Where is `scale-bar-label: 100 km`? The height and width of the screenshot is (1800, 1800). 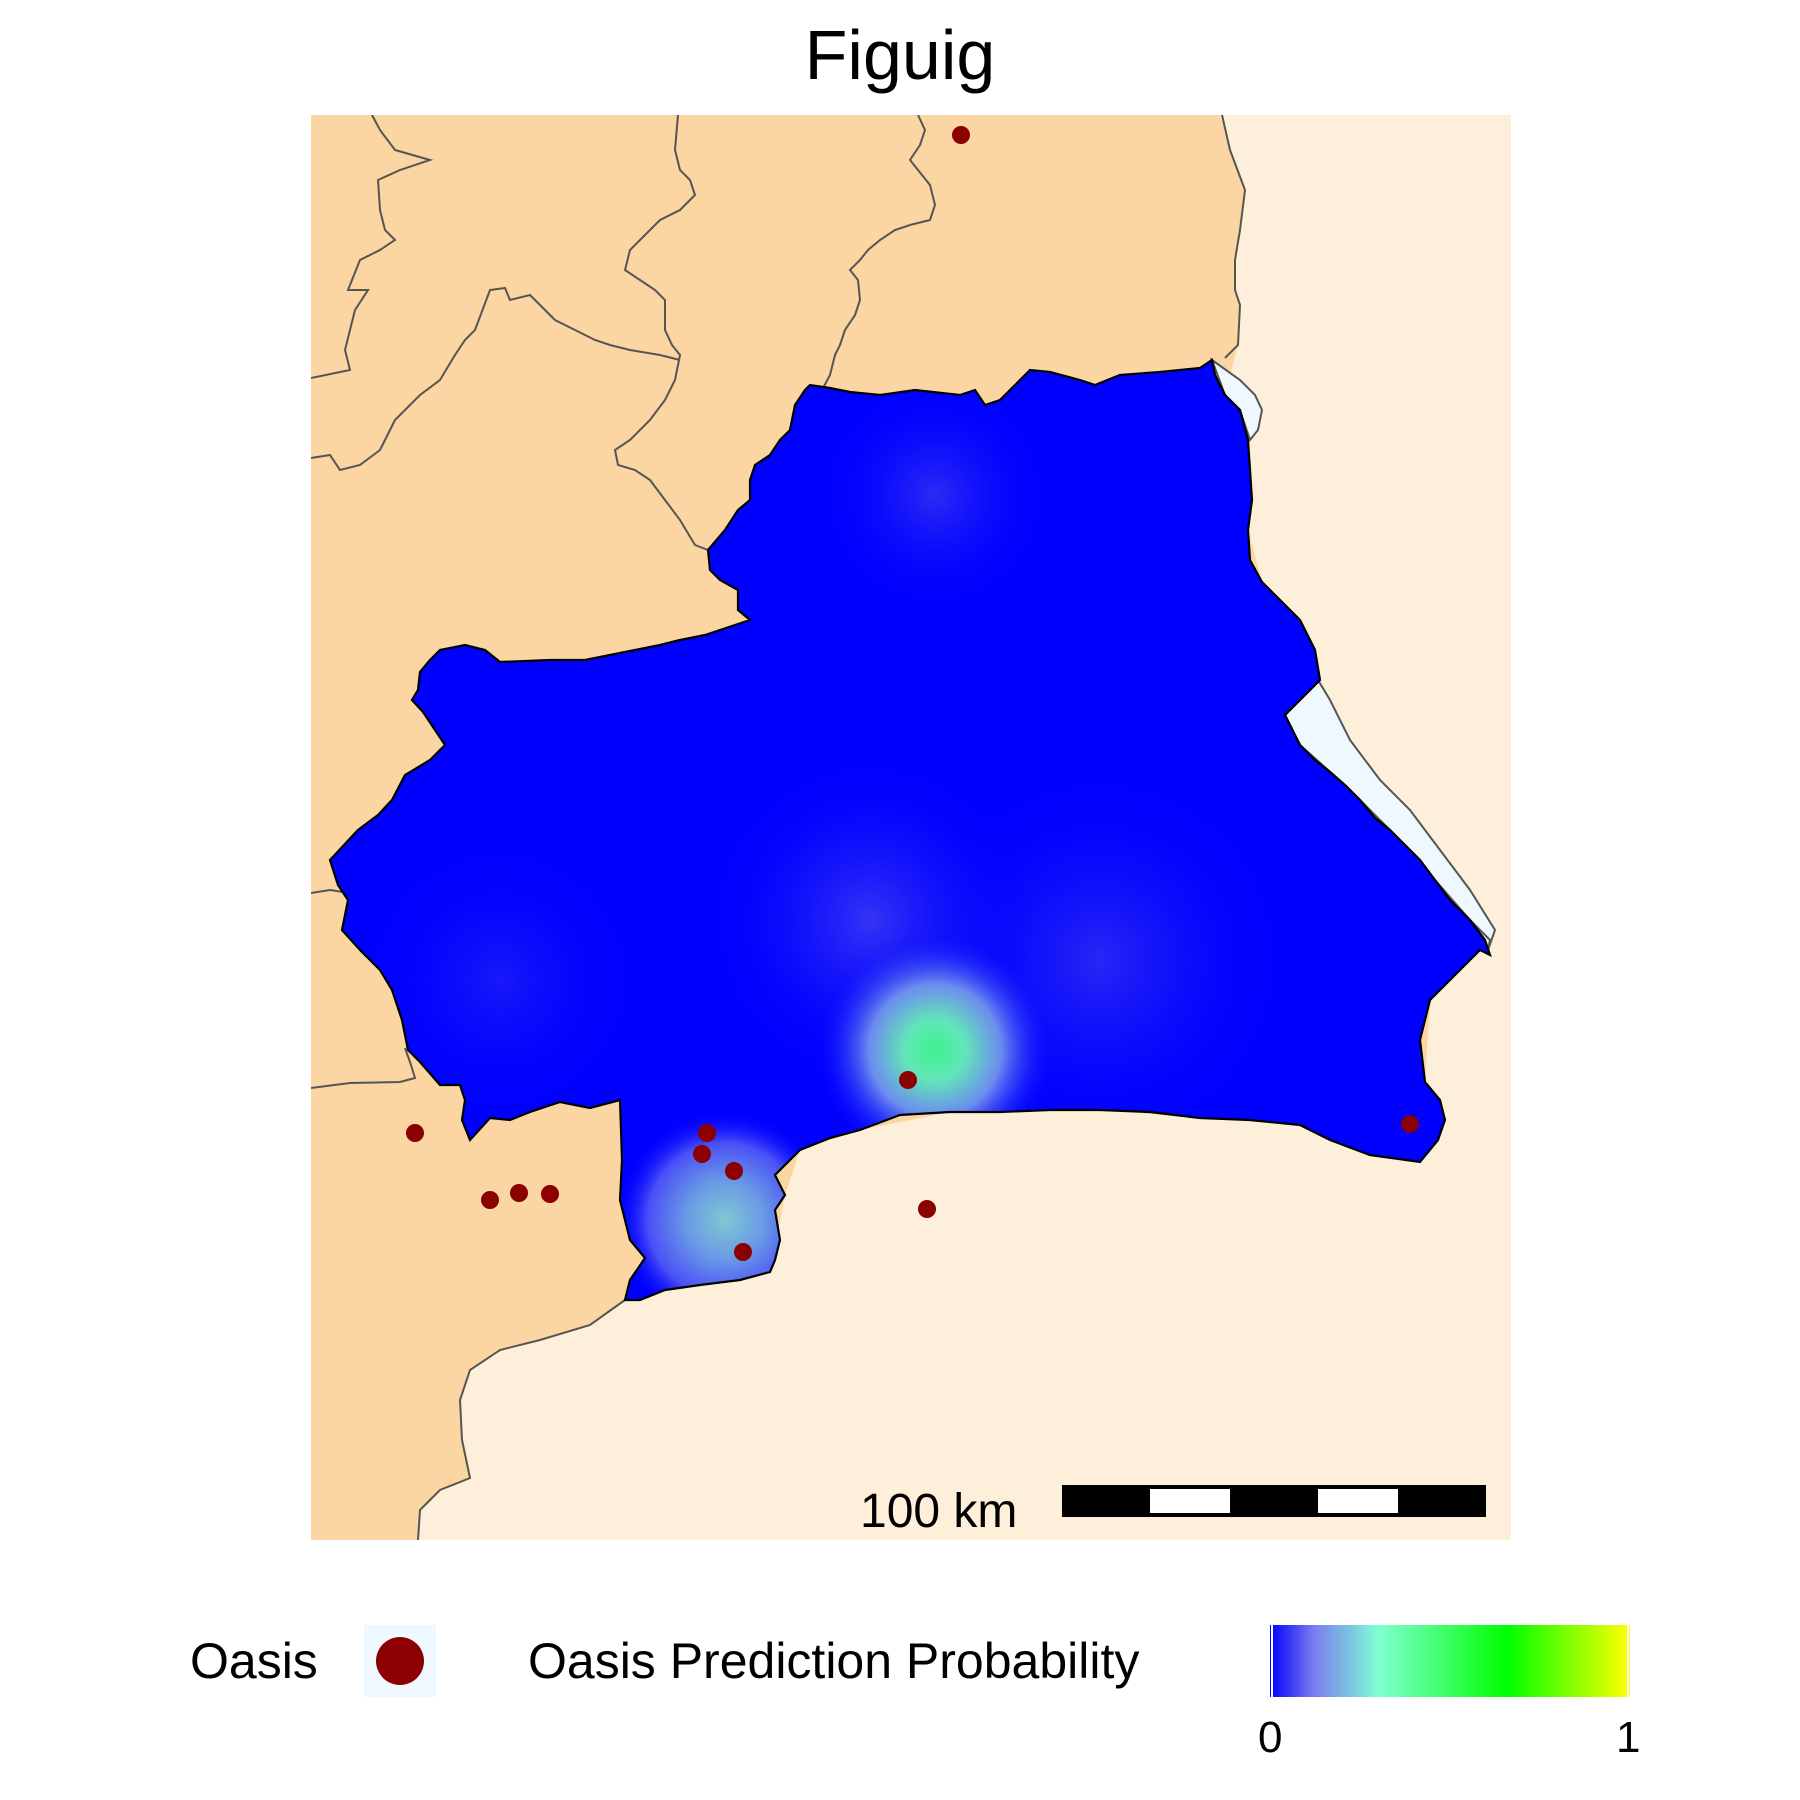 scale-bar-label: 100 km is located at coordinates (939, 1511).